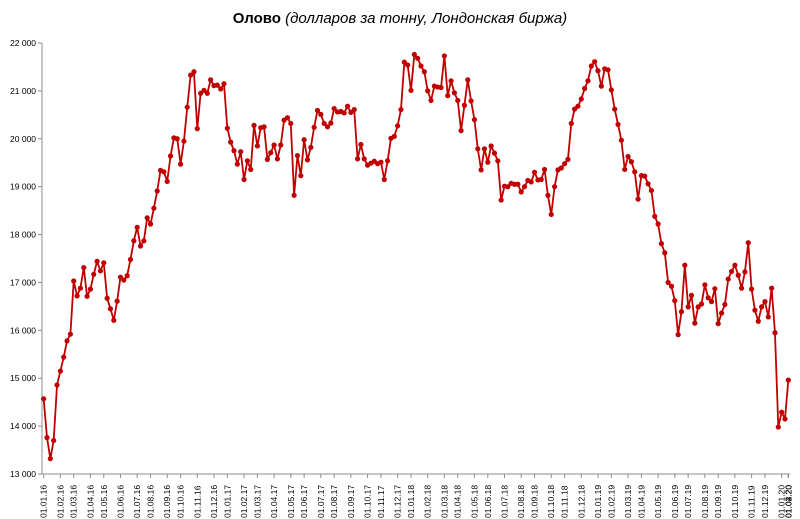  Describe the element at coordinates (765, 501) in the screenshot. I see `x-tick-label: 01.12.19` at that location.